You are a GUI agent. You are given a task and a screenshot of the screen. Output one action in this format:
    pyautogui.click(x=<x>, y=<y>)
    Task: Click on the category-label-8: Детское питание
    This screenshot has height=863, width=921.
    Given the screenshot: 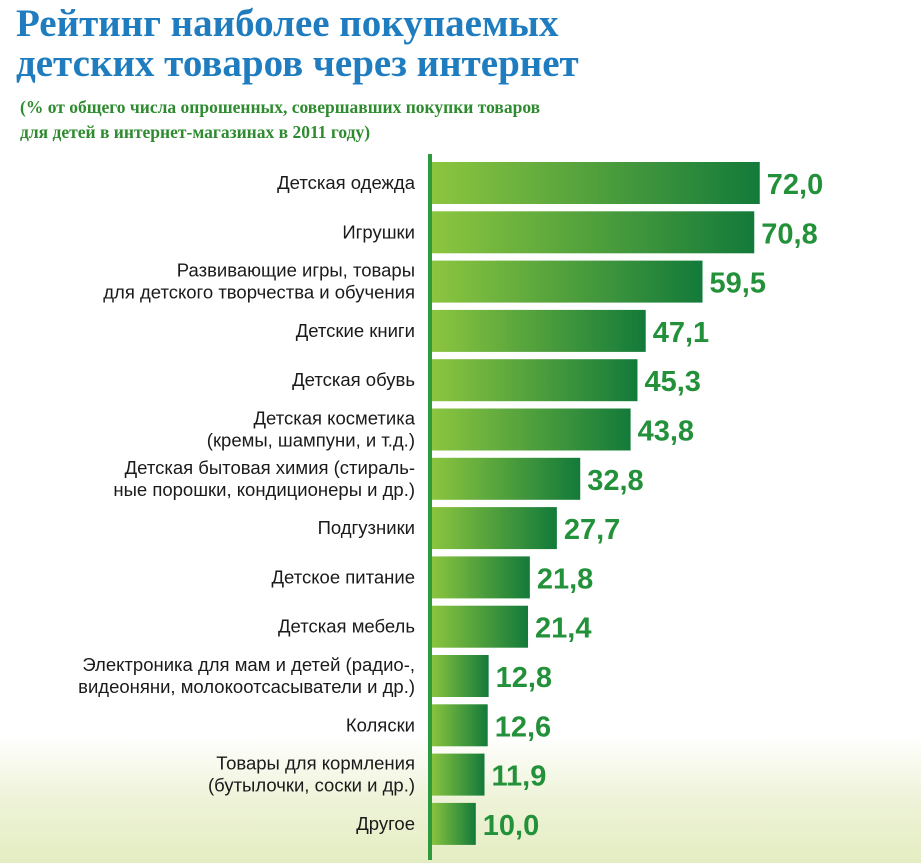 What is the action you would take?
    pyautogui.click(x=343, y=576)
    